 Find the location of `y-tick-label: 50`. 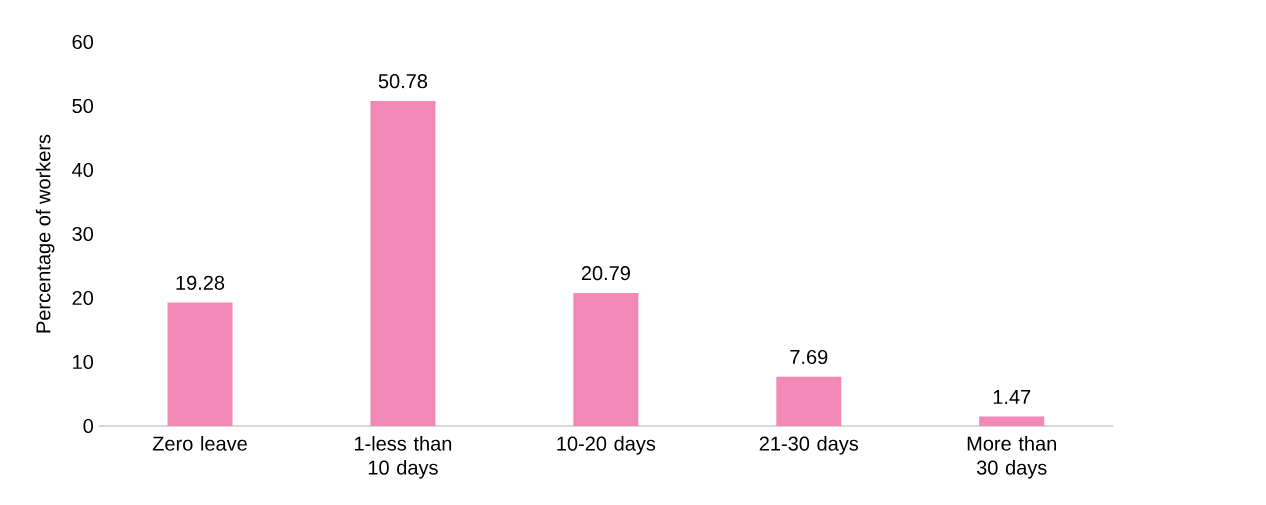

y-tick-label: 50 is located at coordinates (83, 106).